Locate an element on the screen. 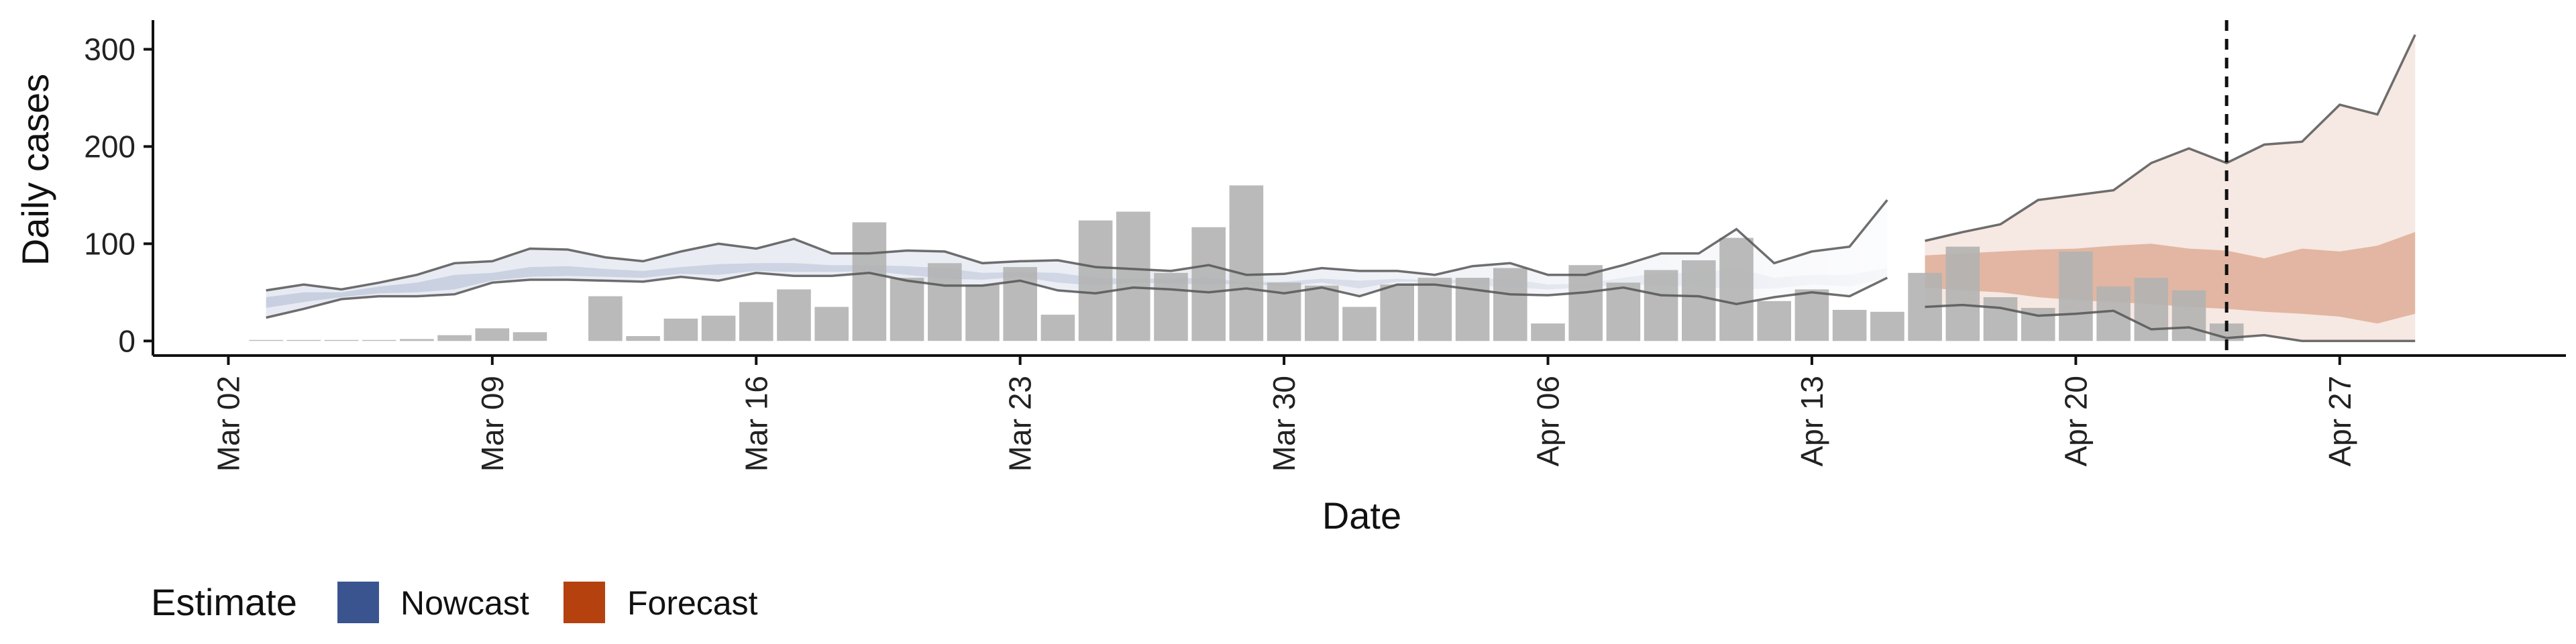 Image resolution: width=2576 pixels, height=644 pixels. forecast-lower-line is located at coordinates (2170, 323).